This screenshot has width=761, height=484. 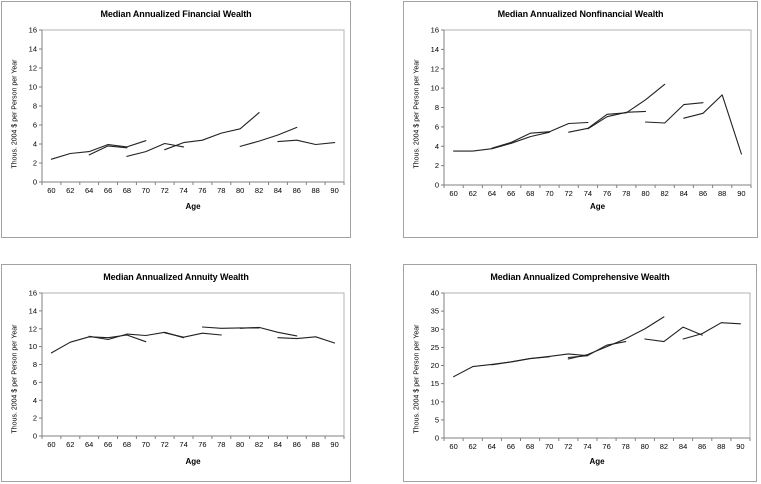 What do you see at coordinates (221, 444) in the screenshot?
I see `svg-text: 78` at bounding box center [221, 444].